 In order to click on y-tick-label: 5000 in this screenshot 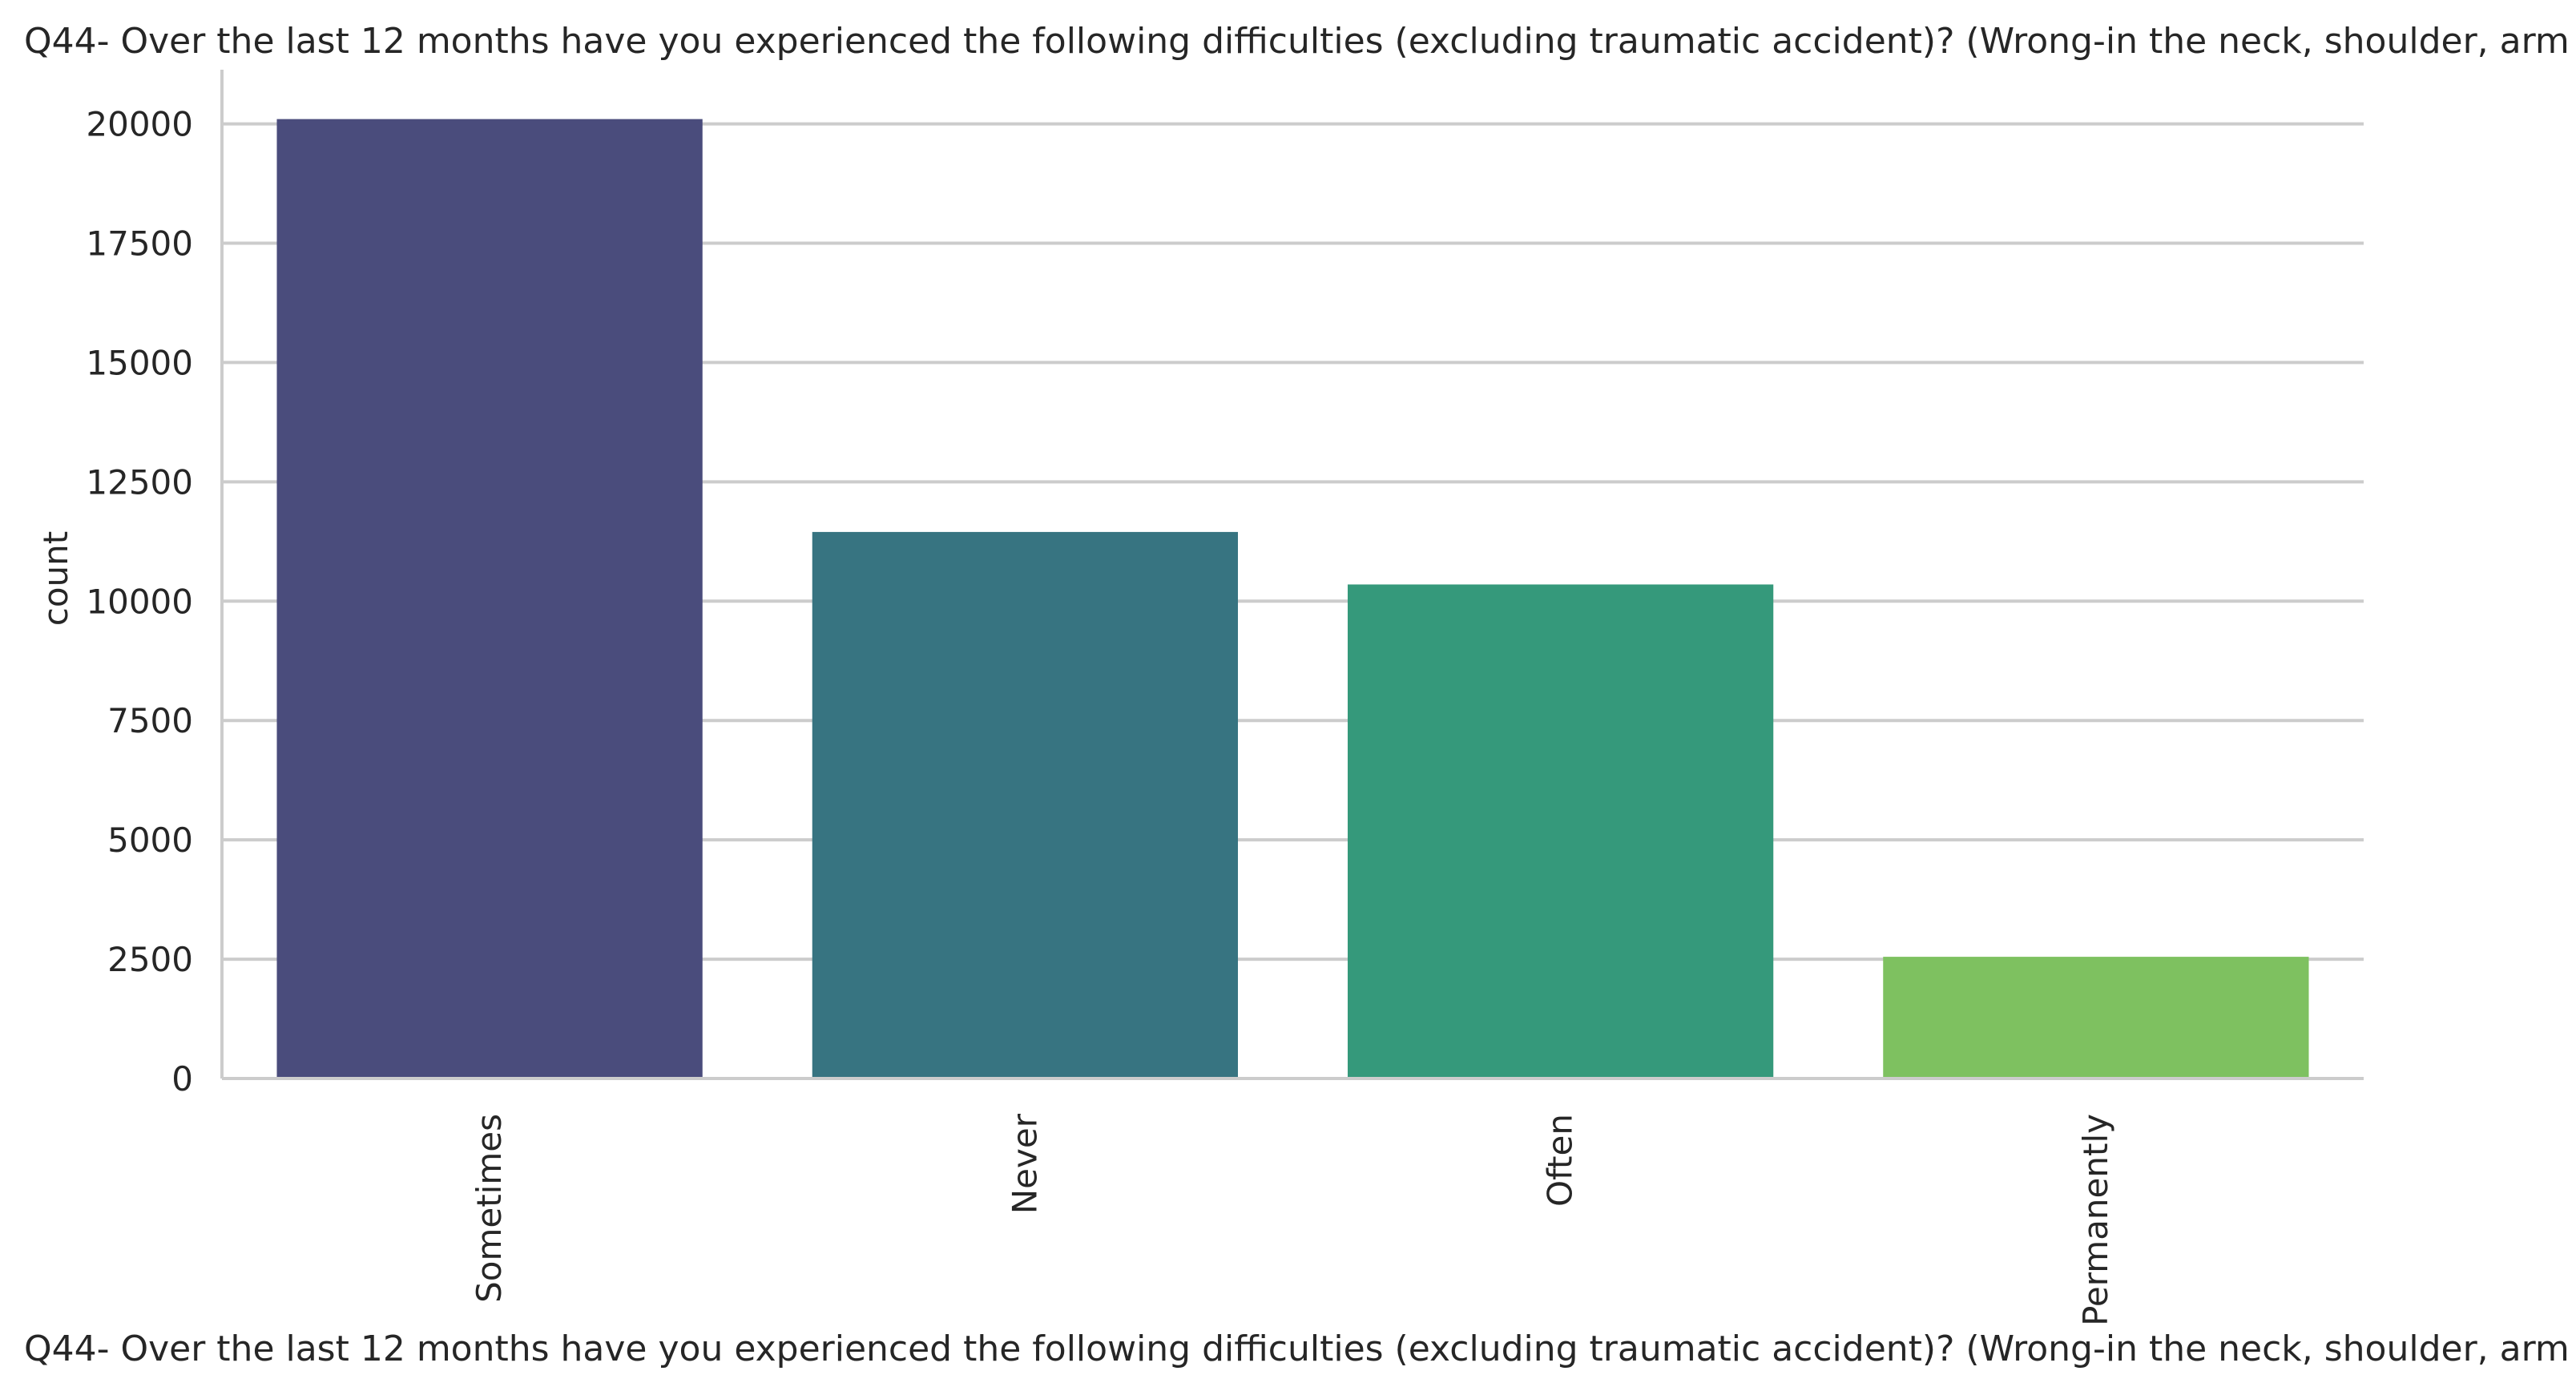, I will do `click(150, 840)`.